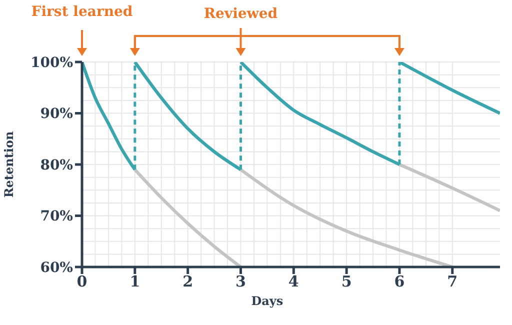 This screenshot has width=512, height=325. What do you see at coordinates (241, 14) in the screenshot?
I see `text: Reviewed` at bounding box center [241, 14].